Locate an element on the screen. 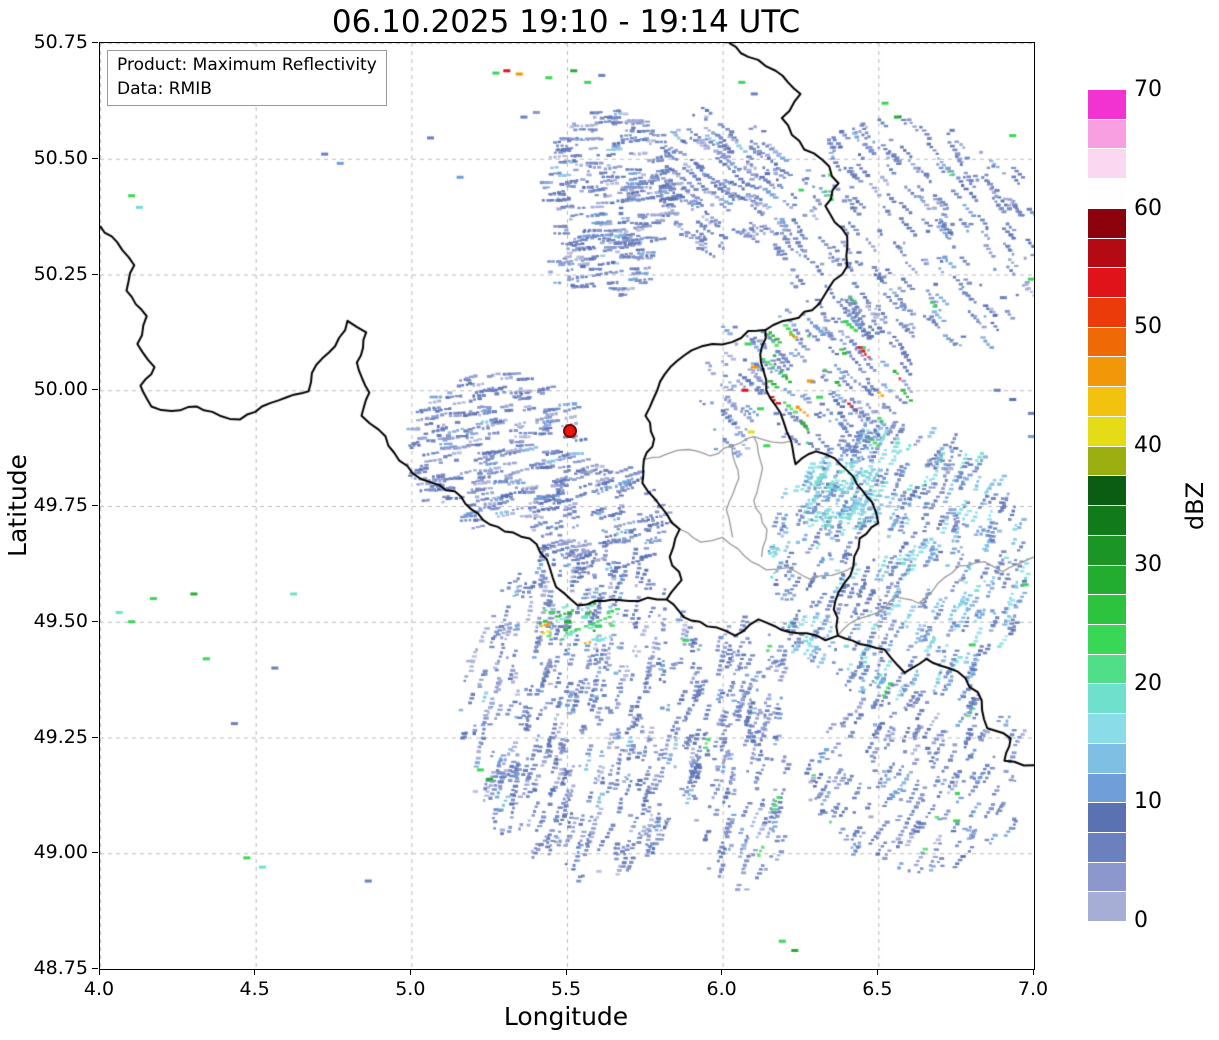 The height and width of the screenshot is (1040, 1219). x-tick-label: 5.0 is located at coordinates (410, 989).